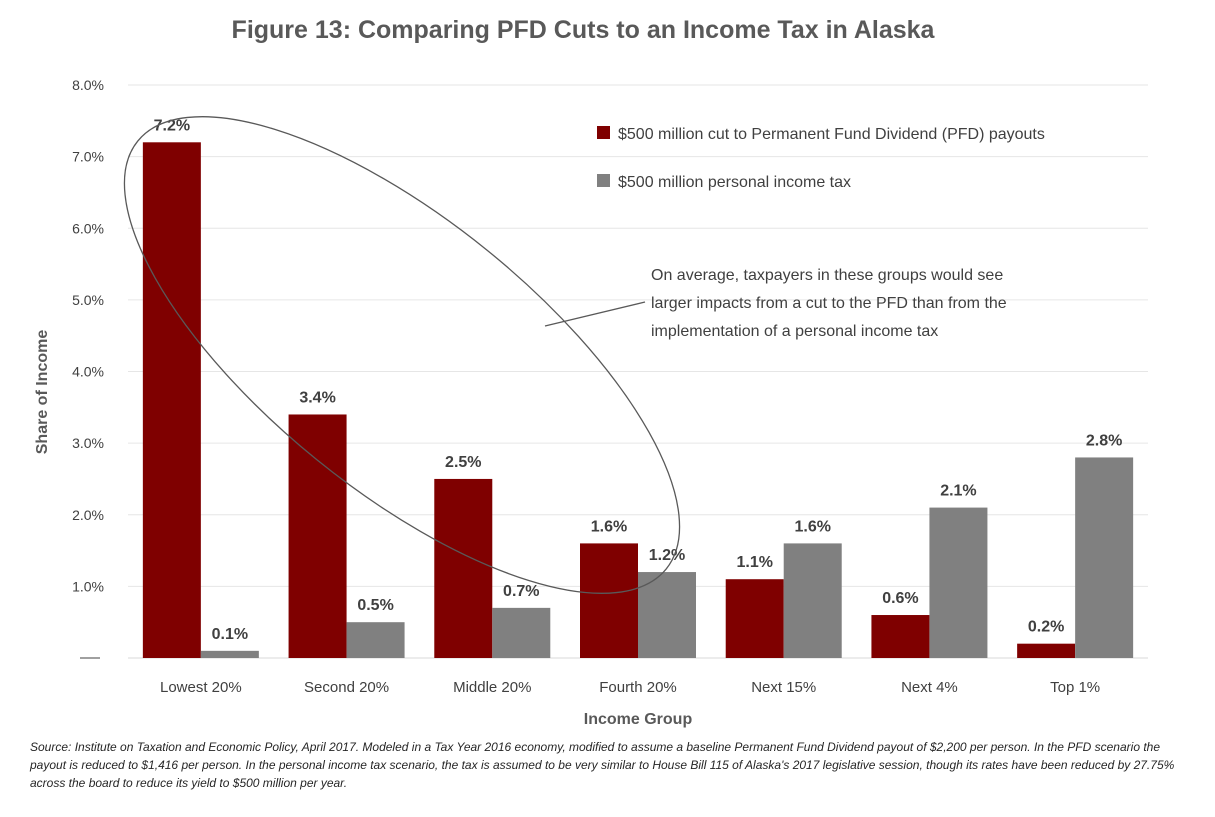 Image resolution: width=1215 pixels, height=817 pixels. I want to click on y-tick-labels: 8.0% 7.0% 6.0% 5.0% 4.0% 3.0% 2.0% 1.0%, so click(88, 368).